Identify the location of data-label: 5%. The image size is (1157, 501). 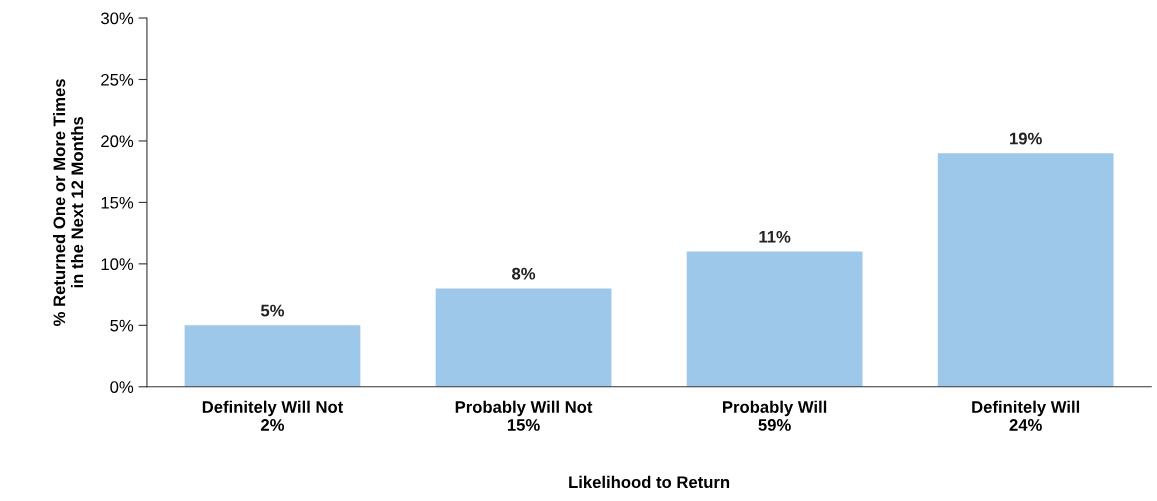
(272, 310).